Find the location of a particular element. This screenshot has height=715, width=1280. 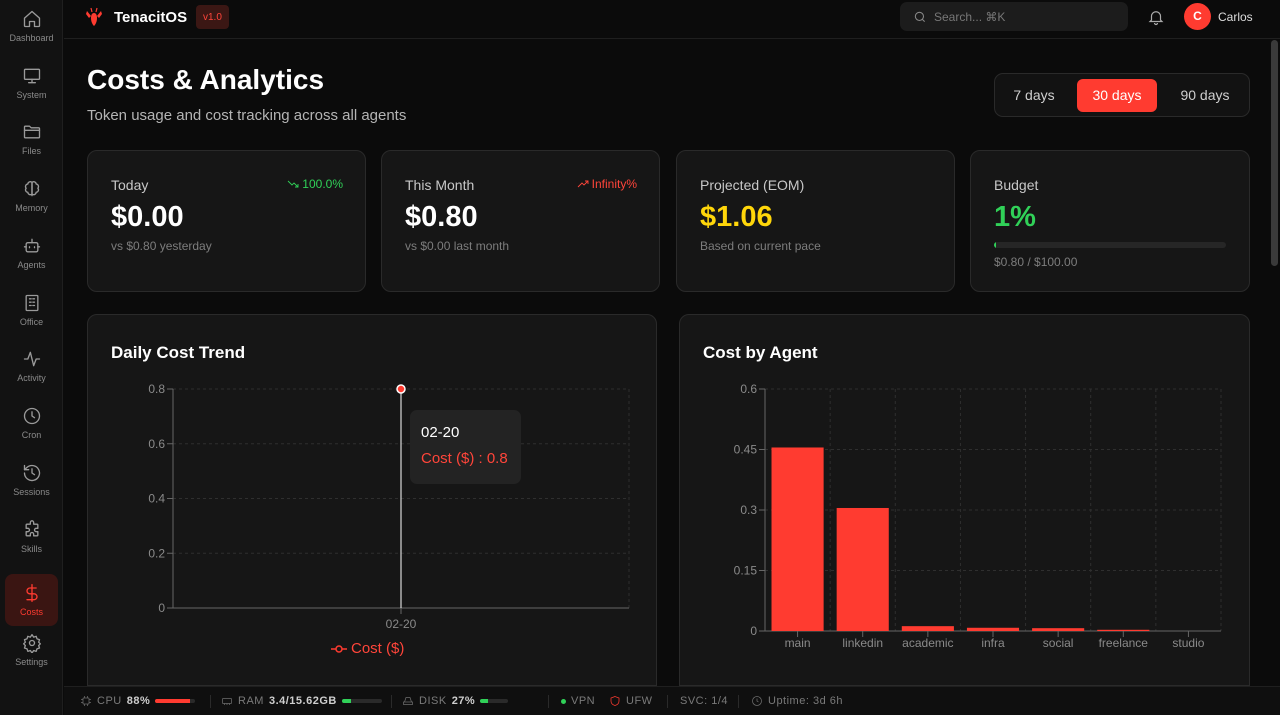

sidebar-item-memory: Memory is located at coordinates (31, 196).